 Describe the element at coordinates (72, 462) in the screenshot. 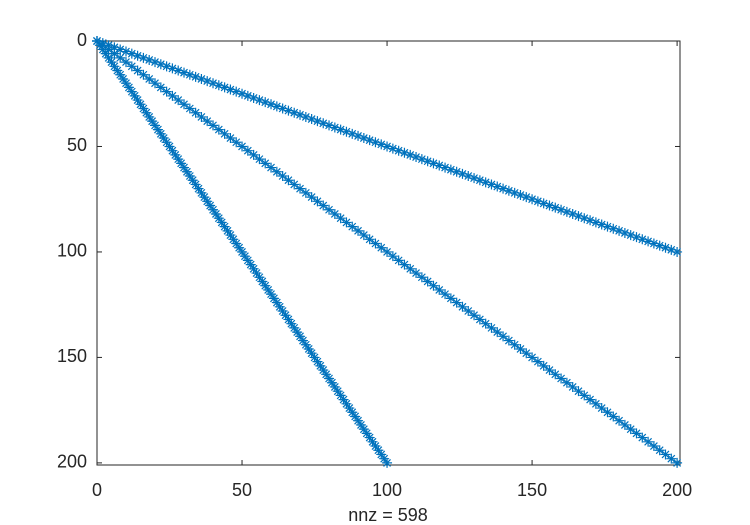

I see `y-tick-label: 200` at that location.